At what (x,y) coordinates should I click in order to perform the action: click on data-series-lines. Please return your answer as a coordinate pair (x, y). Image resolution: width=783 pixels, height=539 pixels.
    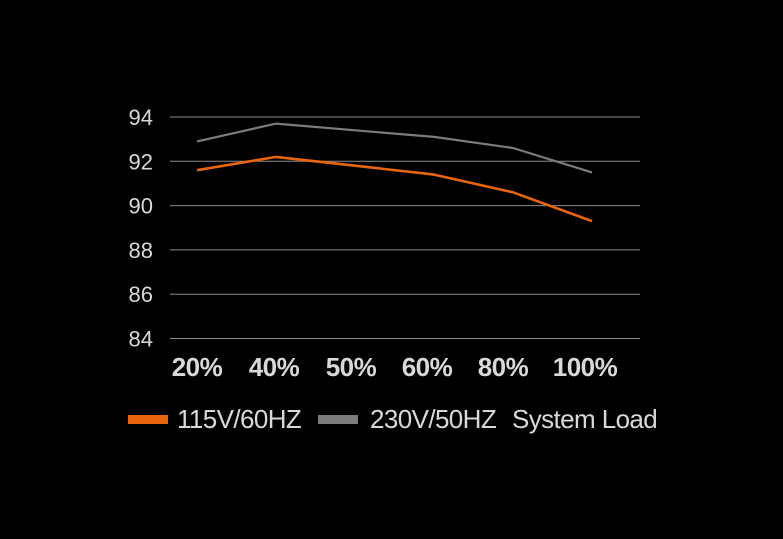
    Looking at the image, I should click on (394, 172).